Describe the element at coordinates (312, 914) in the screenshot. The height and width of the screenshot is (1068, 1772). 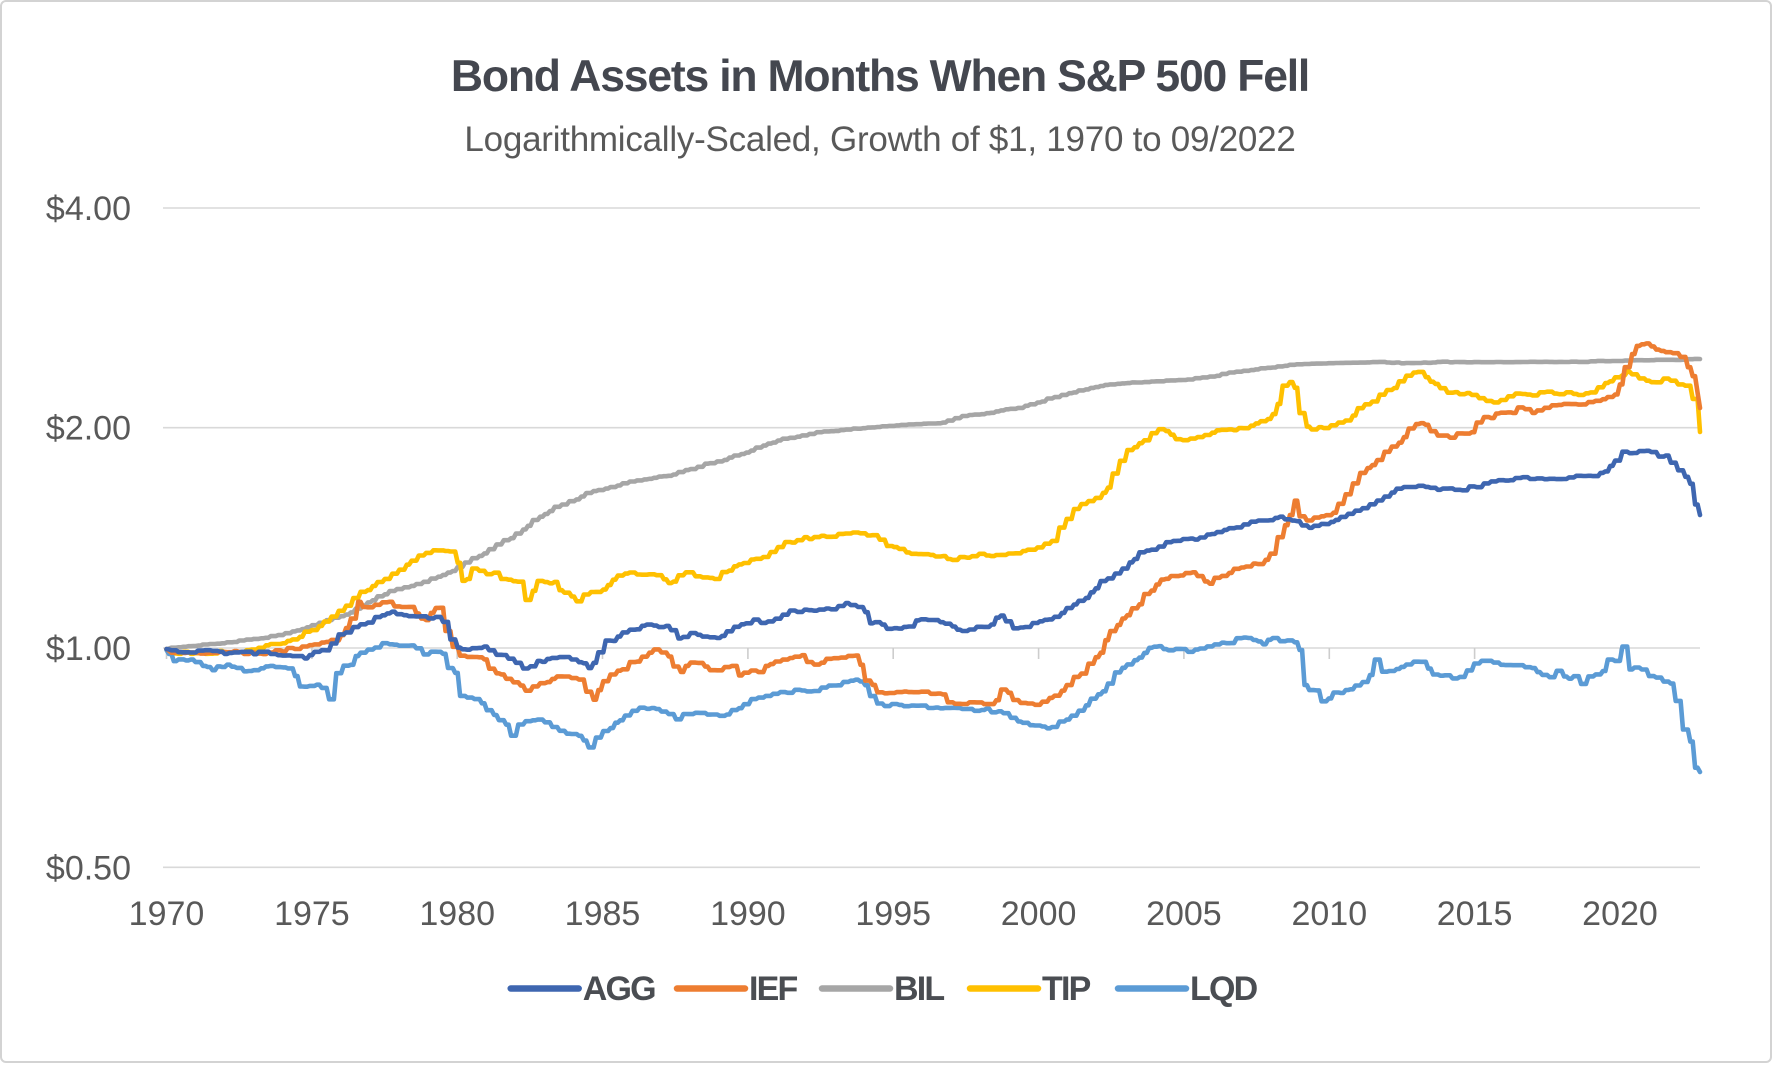
I see `svg-text: 1975` at that location.